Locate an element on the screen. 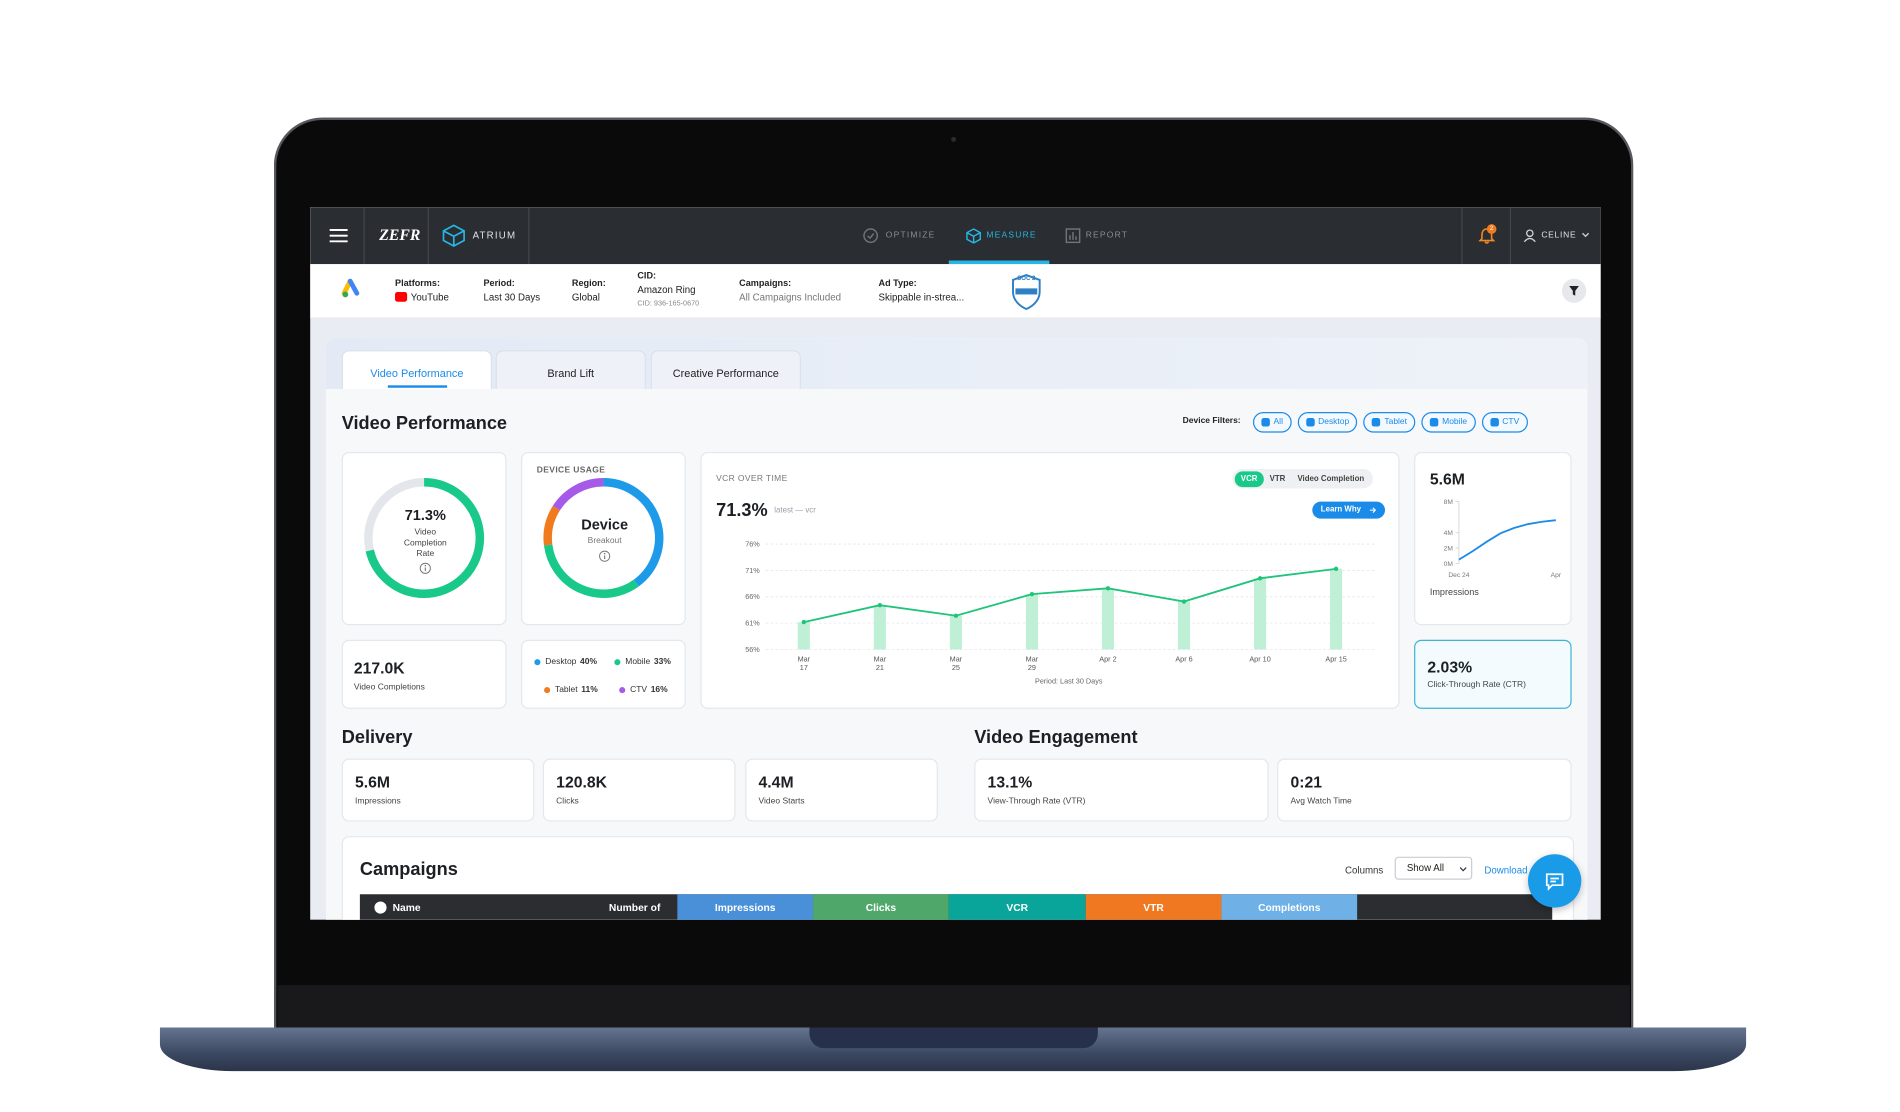 The image size is (1900, 1112). nav-item: OPTIMIZE is located at coordinates (910, 235).